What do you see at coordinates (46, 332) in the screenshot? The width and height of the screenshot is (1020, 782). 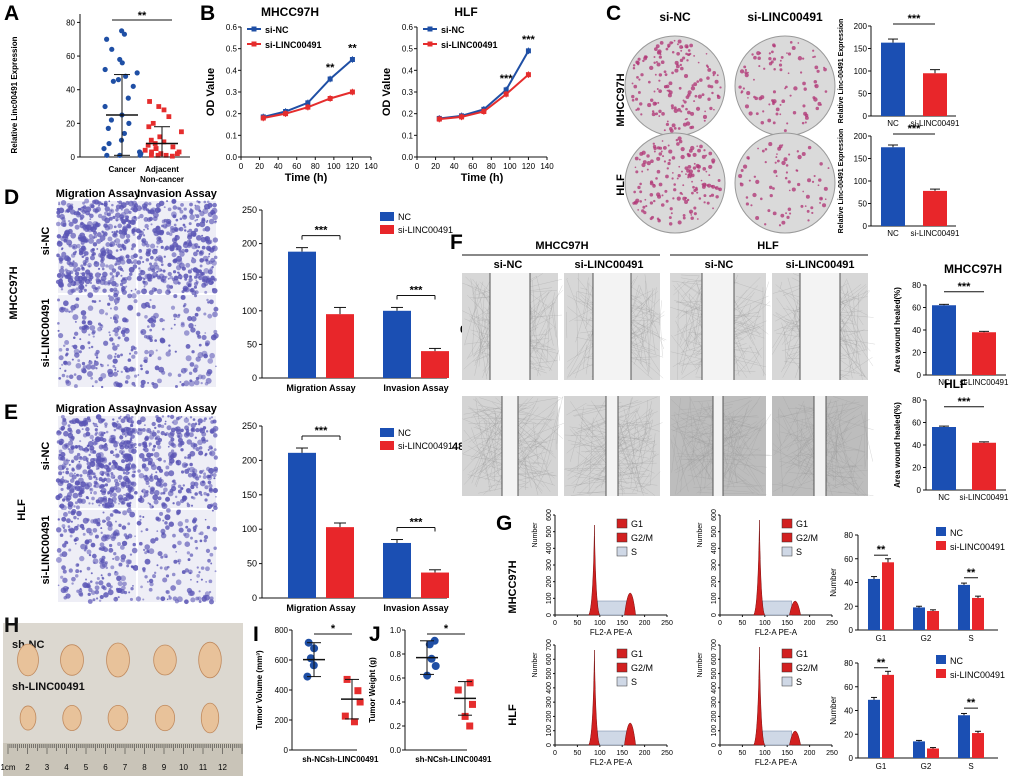 I see `d-row-silinc: si-LINC00491` at bounding box center [46, 332].